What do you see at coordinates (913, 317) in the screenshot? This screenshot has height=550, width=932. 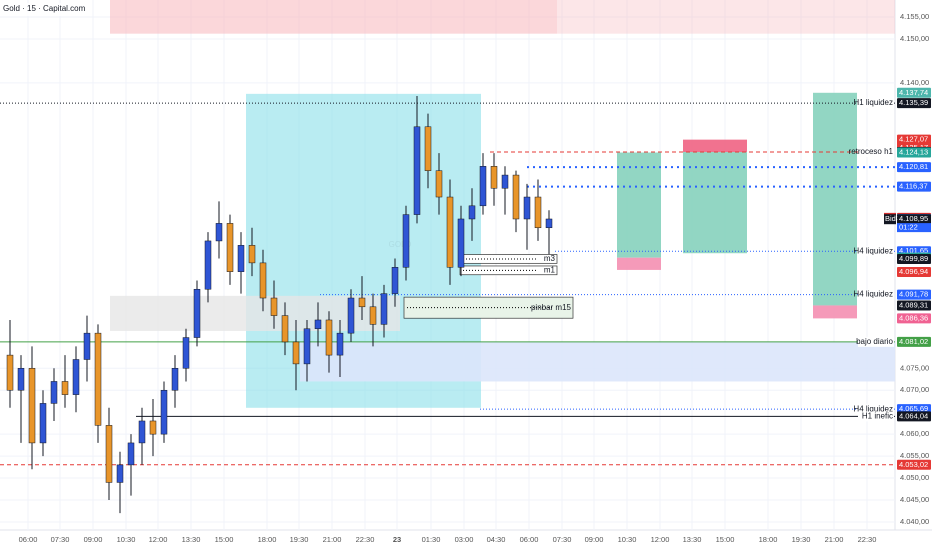 I see `price-tag-label: 4.086,36` at bounding box center [913, 317].